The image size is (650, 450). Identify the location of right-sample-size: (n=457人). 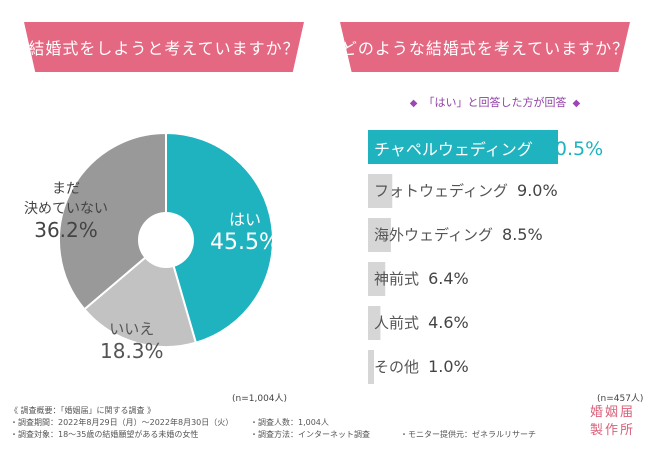
(620, 399).